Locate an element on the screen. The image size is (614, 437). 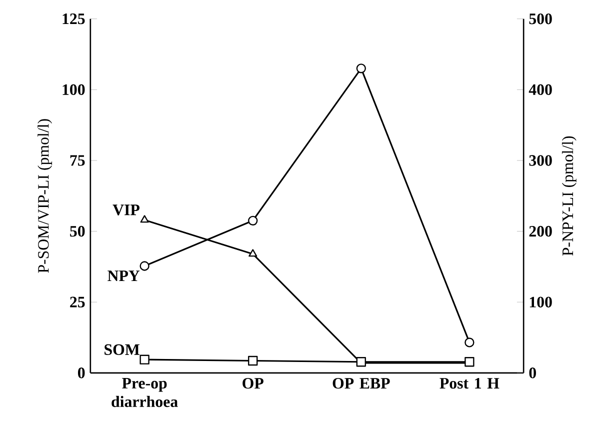
y-tick-label: 25 is located at coordinates (77, 302).